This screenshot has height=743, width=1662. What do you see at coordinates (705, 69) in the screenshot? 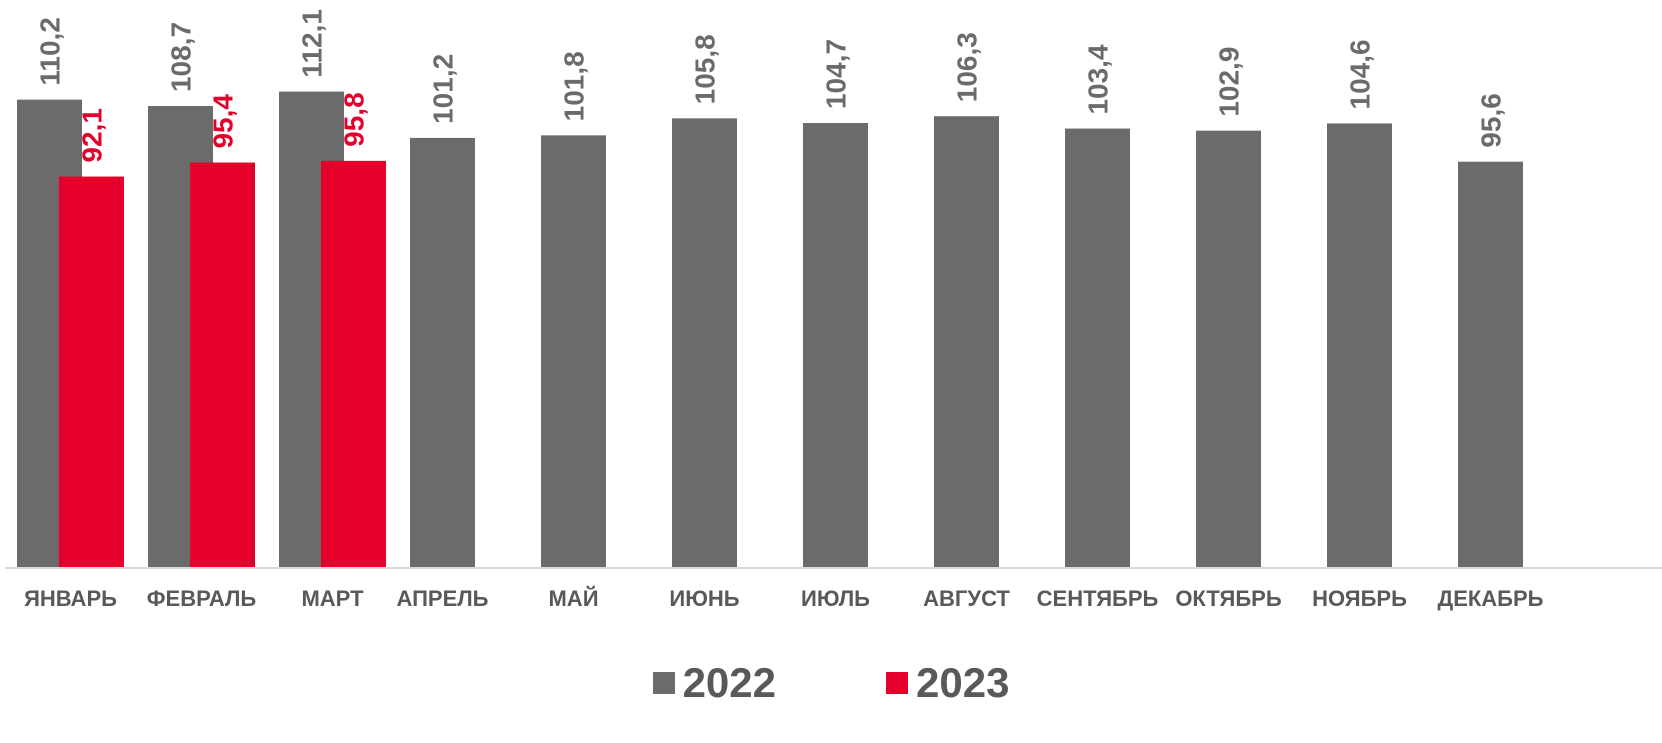
I see `data-label-2022-month-6: 105,8` at bounding box center [705, 69].